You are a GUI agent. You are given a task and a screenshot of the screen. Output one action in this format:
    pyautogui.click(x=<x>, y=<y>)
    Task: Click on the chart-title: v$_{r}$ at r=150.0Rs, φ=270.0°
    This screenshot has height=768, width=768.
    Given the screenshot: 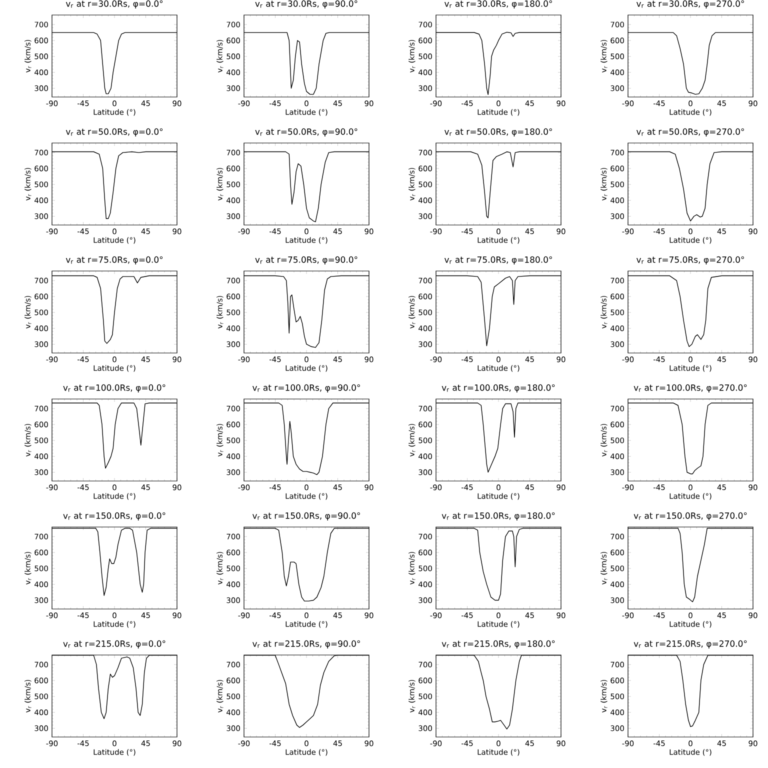 What is the action you would take?
    pyautogui.click(x=690, y=516)
    